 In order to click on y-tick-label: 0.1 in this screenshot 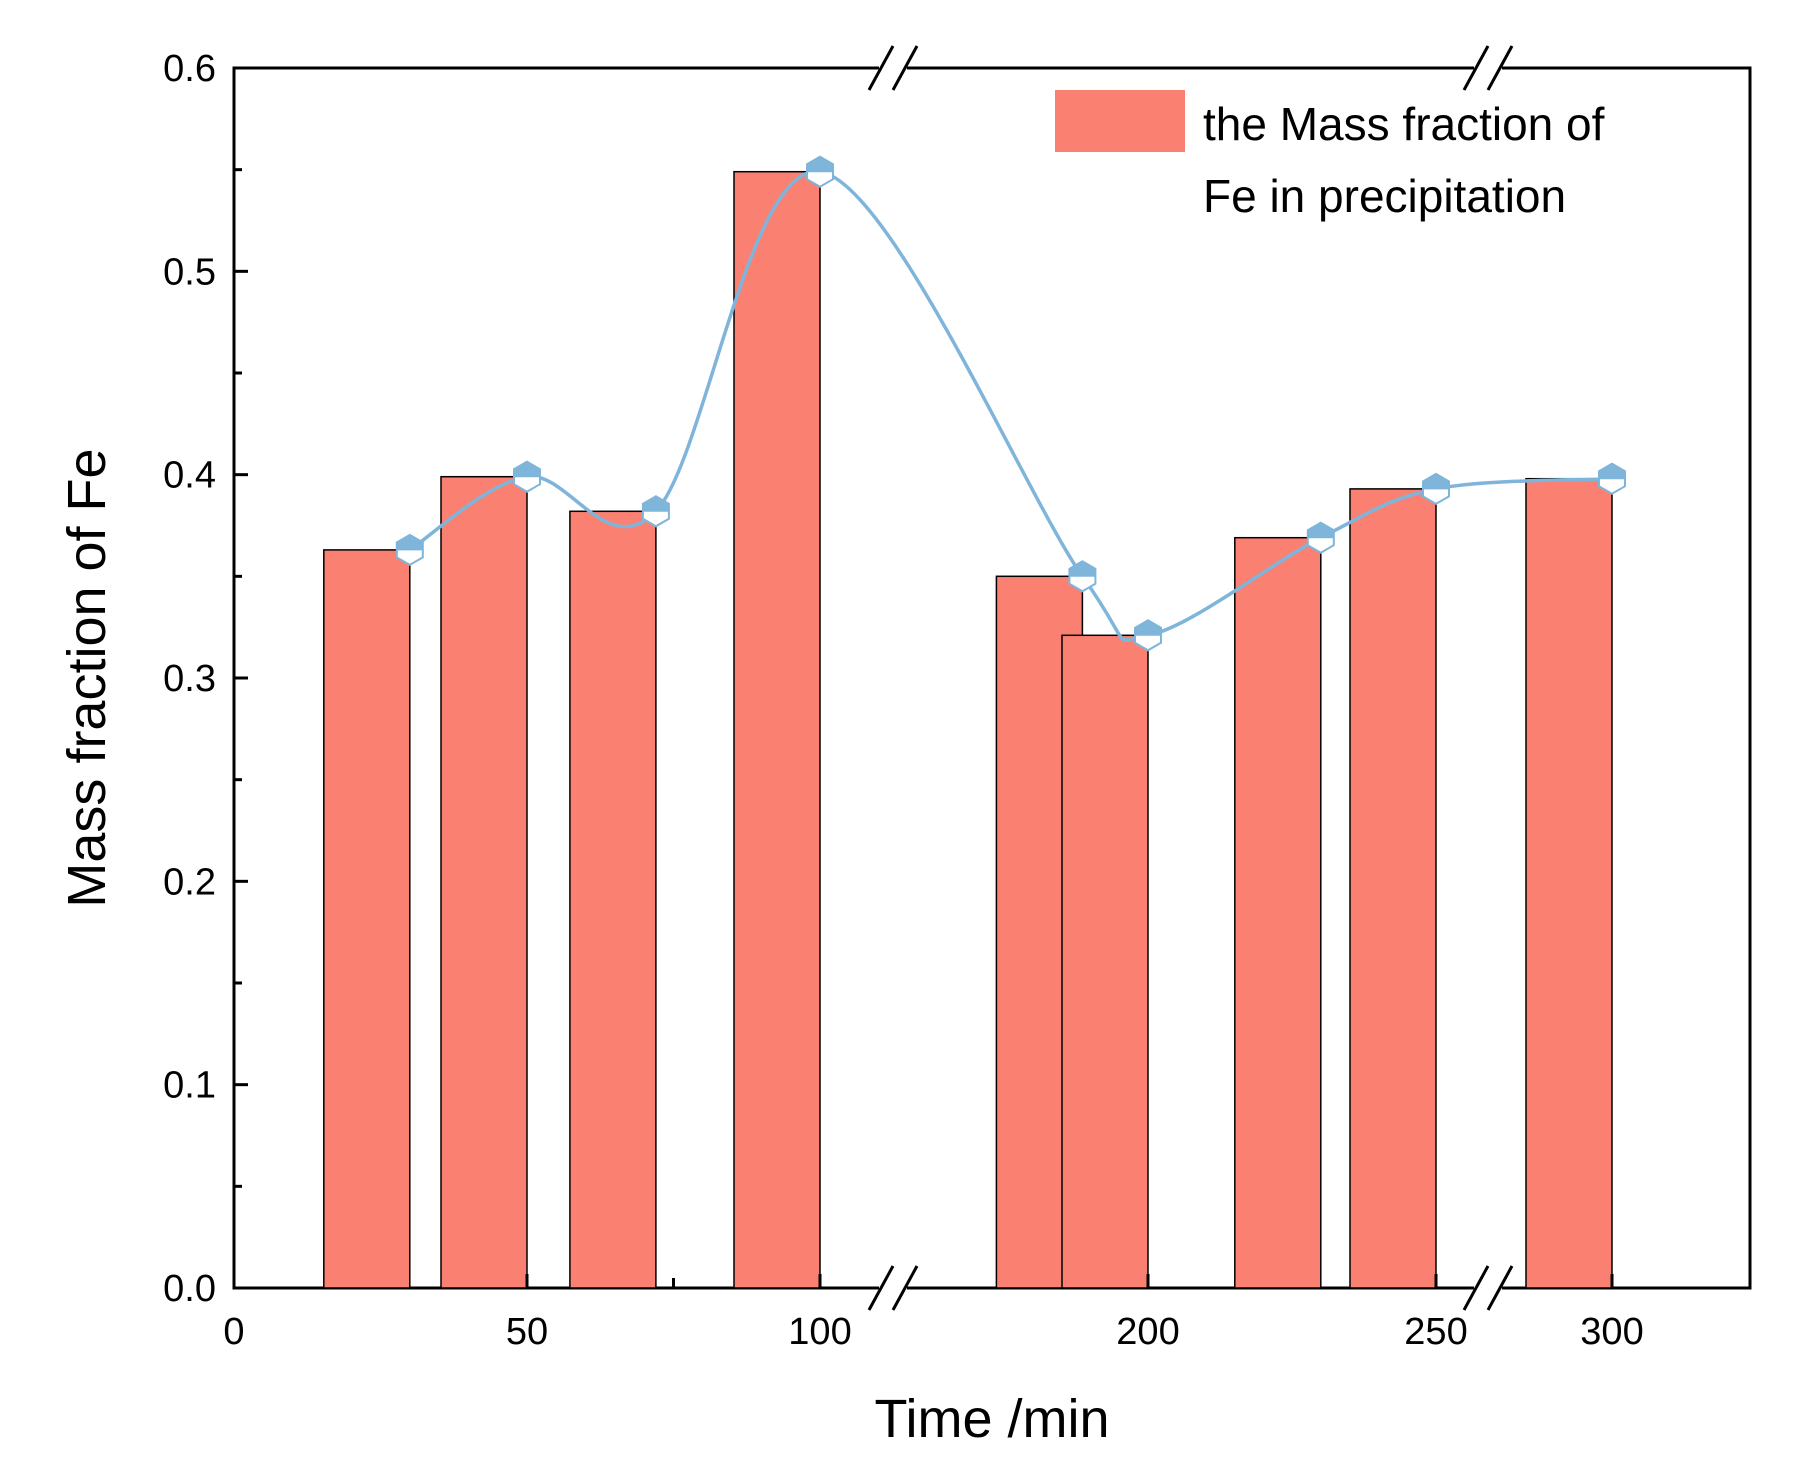, I will do `click(189, 1086)`.